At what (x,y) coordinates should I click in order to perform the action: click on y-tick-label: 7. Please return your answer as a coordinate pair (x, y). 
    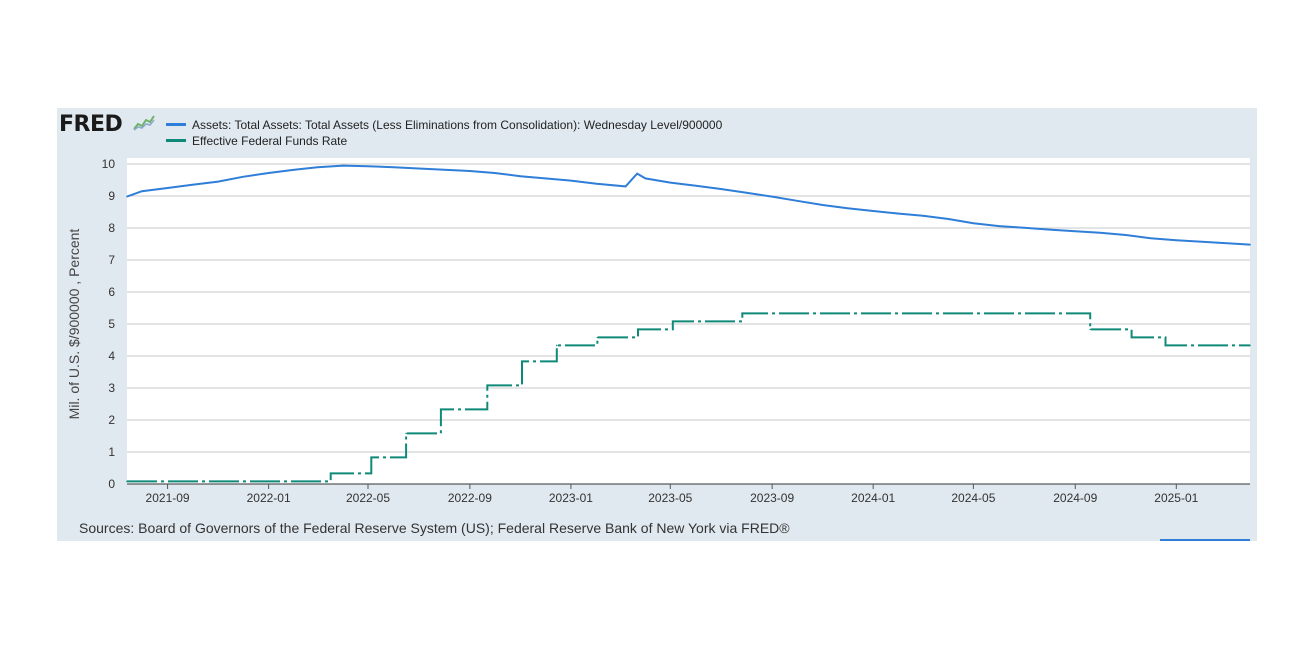
    Looking at the image, I should click on (111, 260).